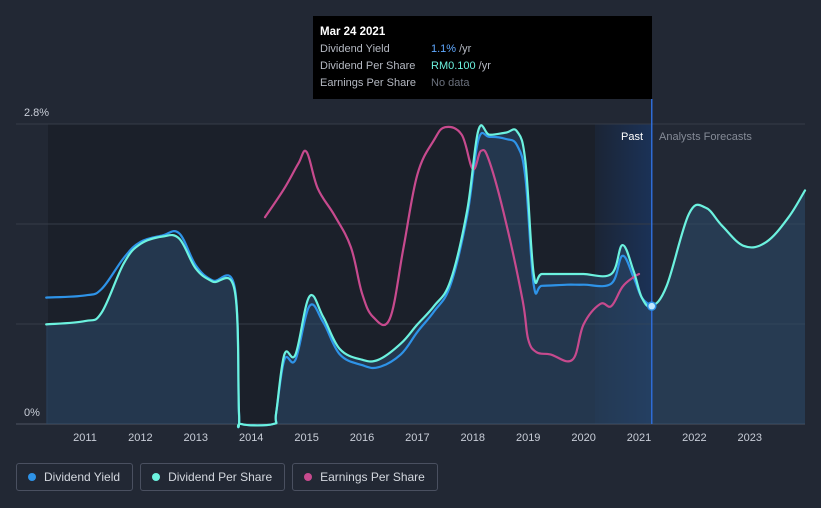  What do you see at coordinates (450, 83) in the screenshot?
I see `tooltip-value: No data` at bounding box center [450, 83].